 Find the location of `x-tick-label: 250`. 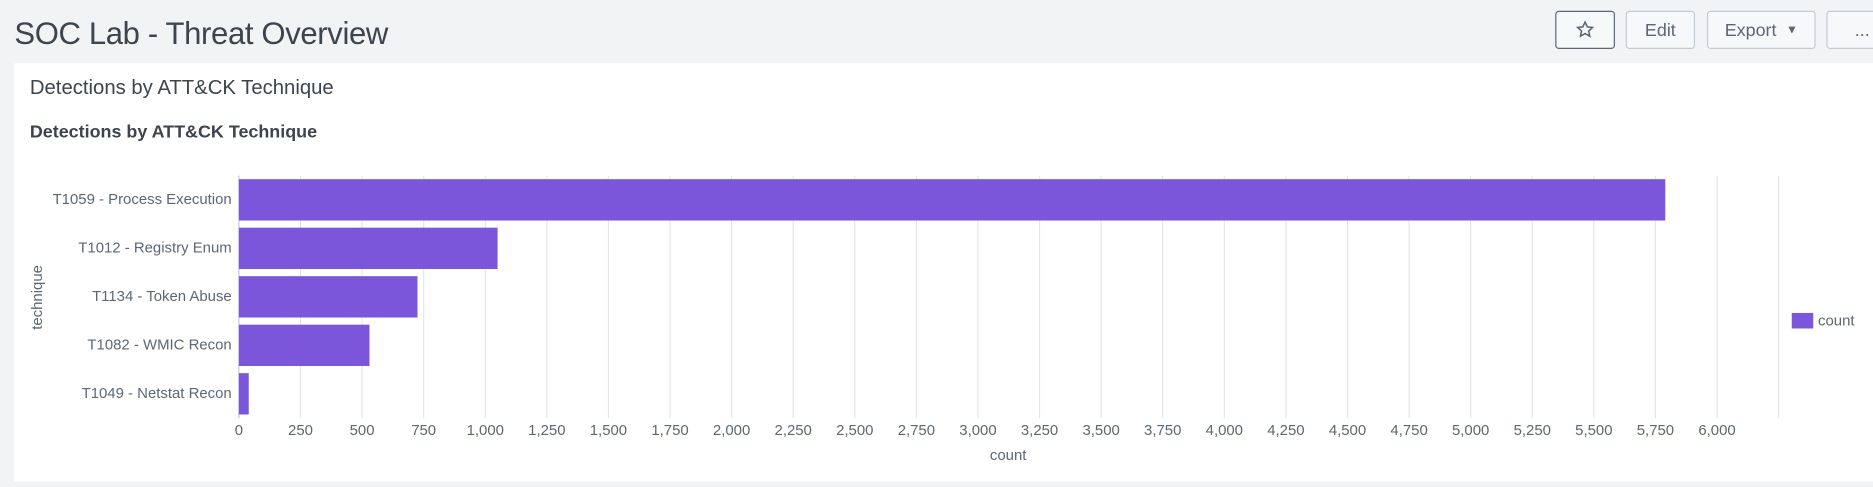

x-tick-label: 250 is located at coordinates (300, 430).